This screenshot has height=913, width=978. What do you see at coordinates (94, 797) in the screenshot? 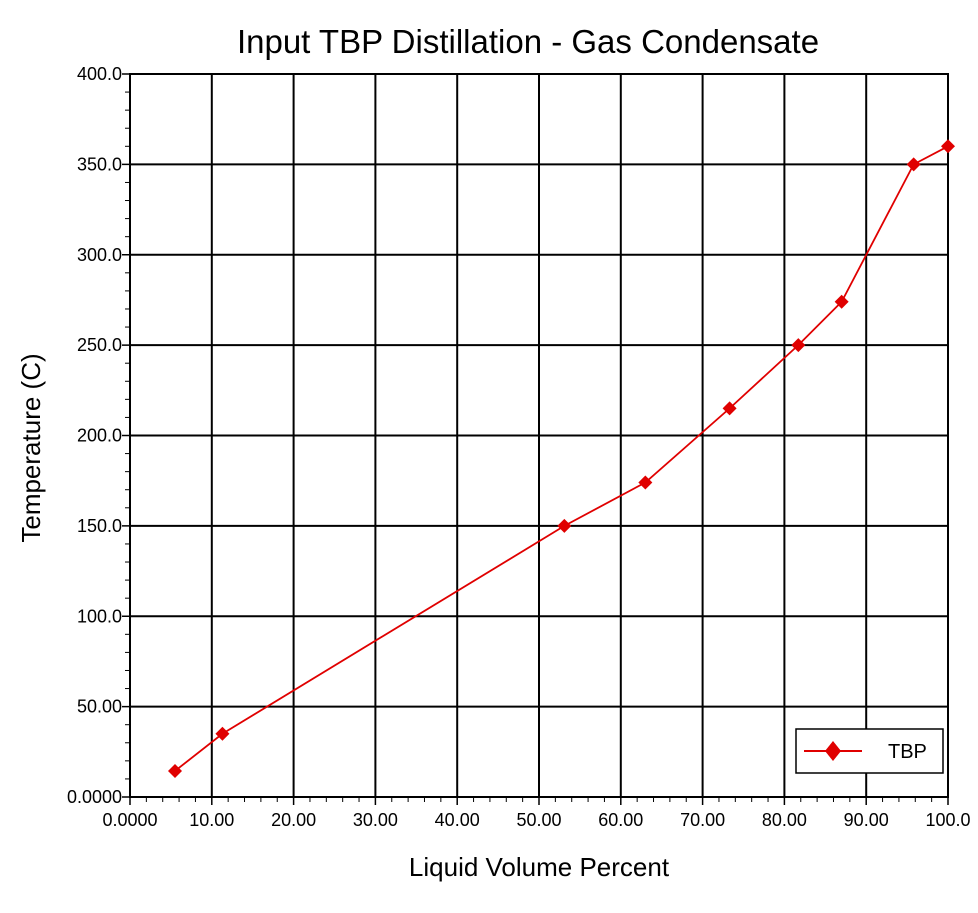
I see `y-tick-label: 0.0000` at bounding box center [94, 797].